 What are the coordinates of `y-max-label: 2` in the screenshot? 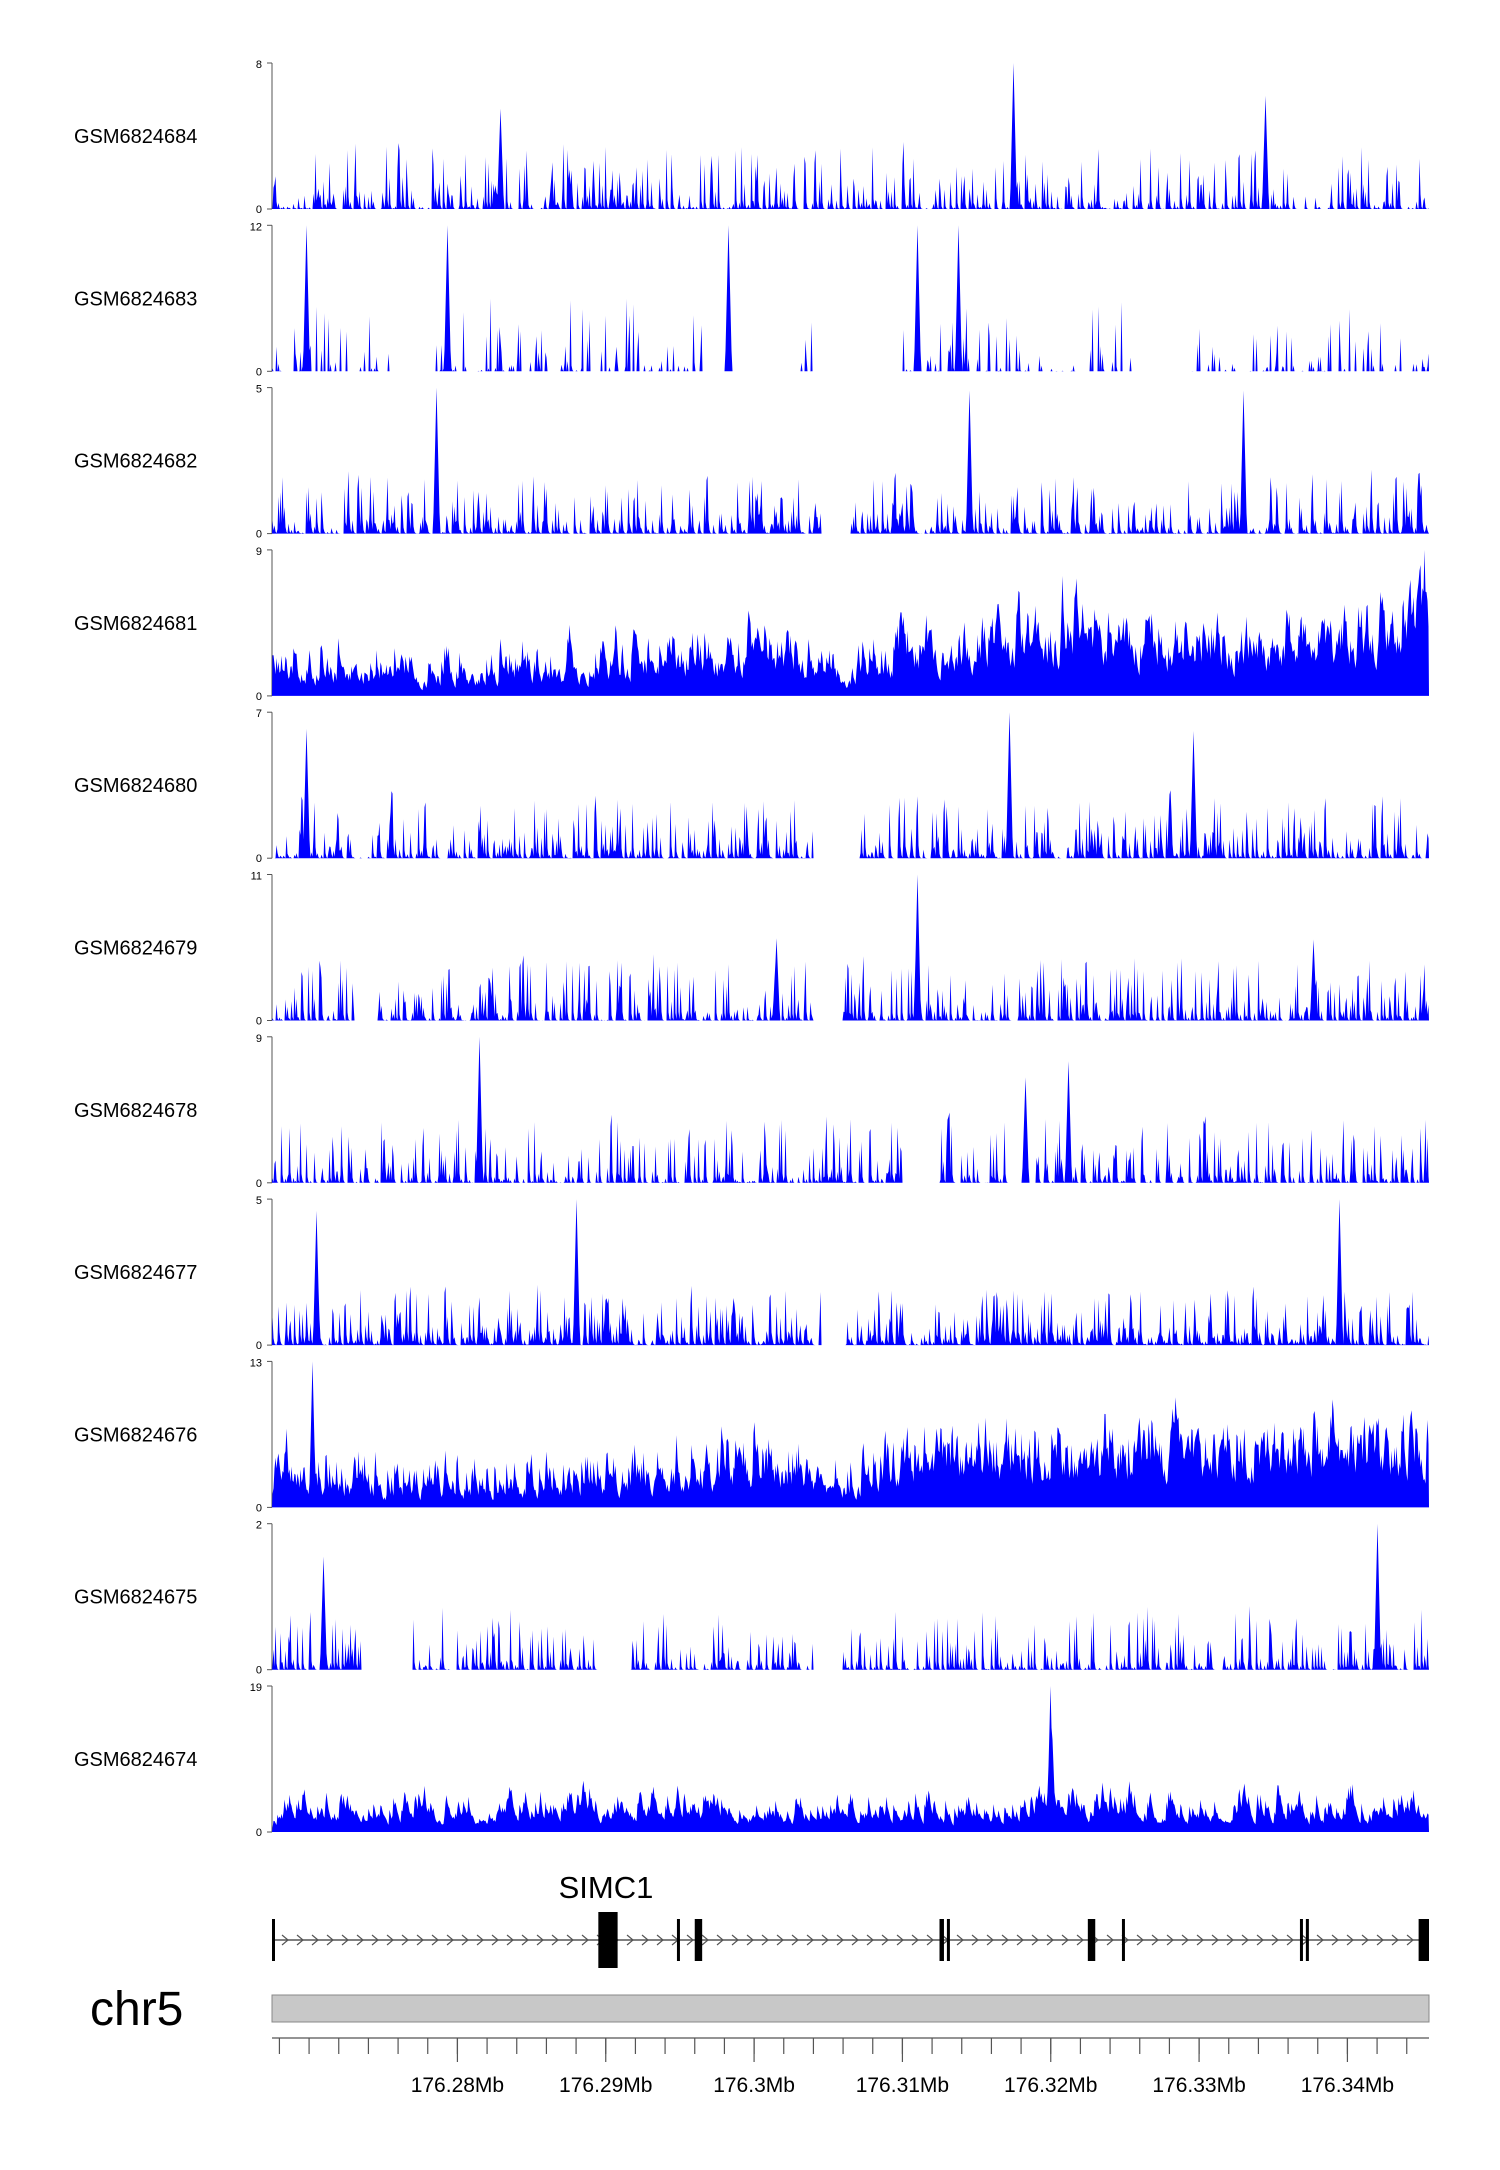 It's located at (259, 1526).